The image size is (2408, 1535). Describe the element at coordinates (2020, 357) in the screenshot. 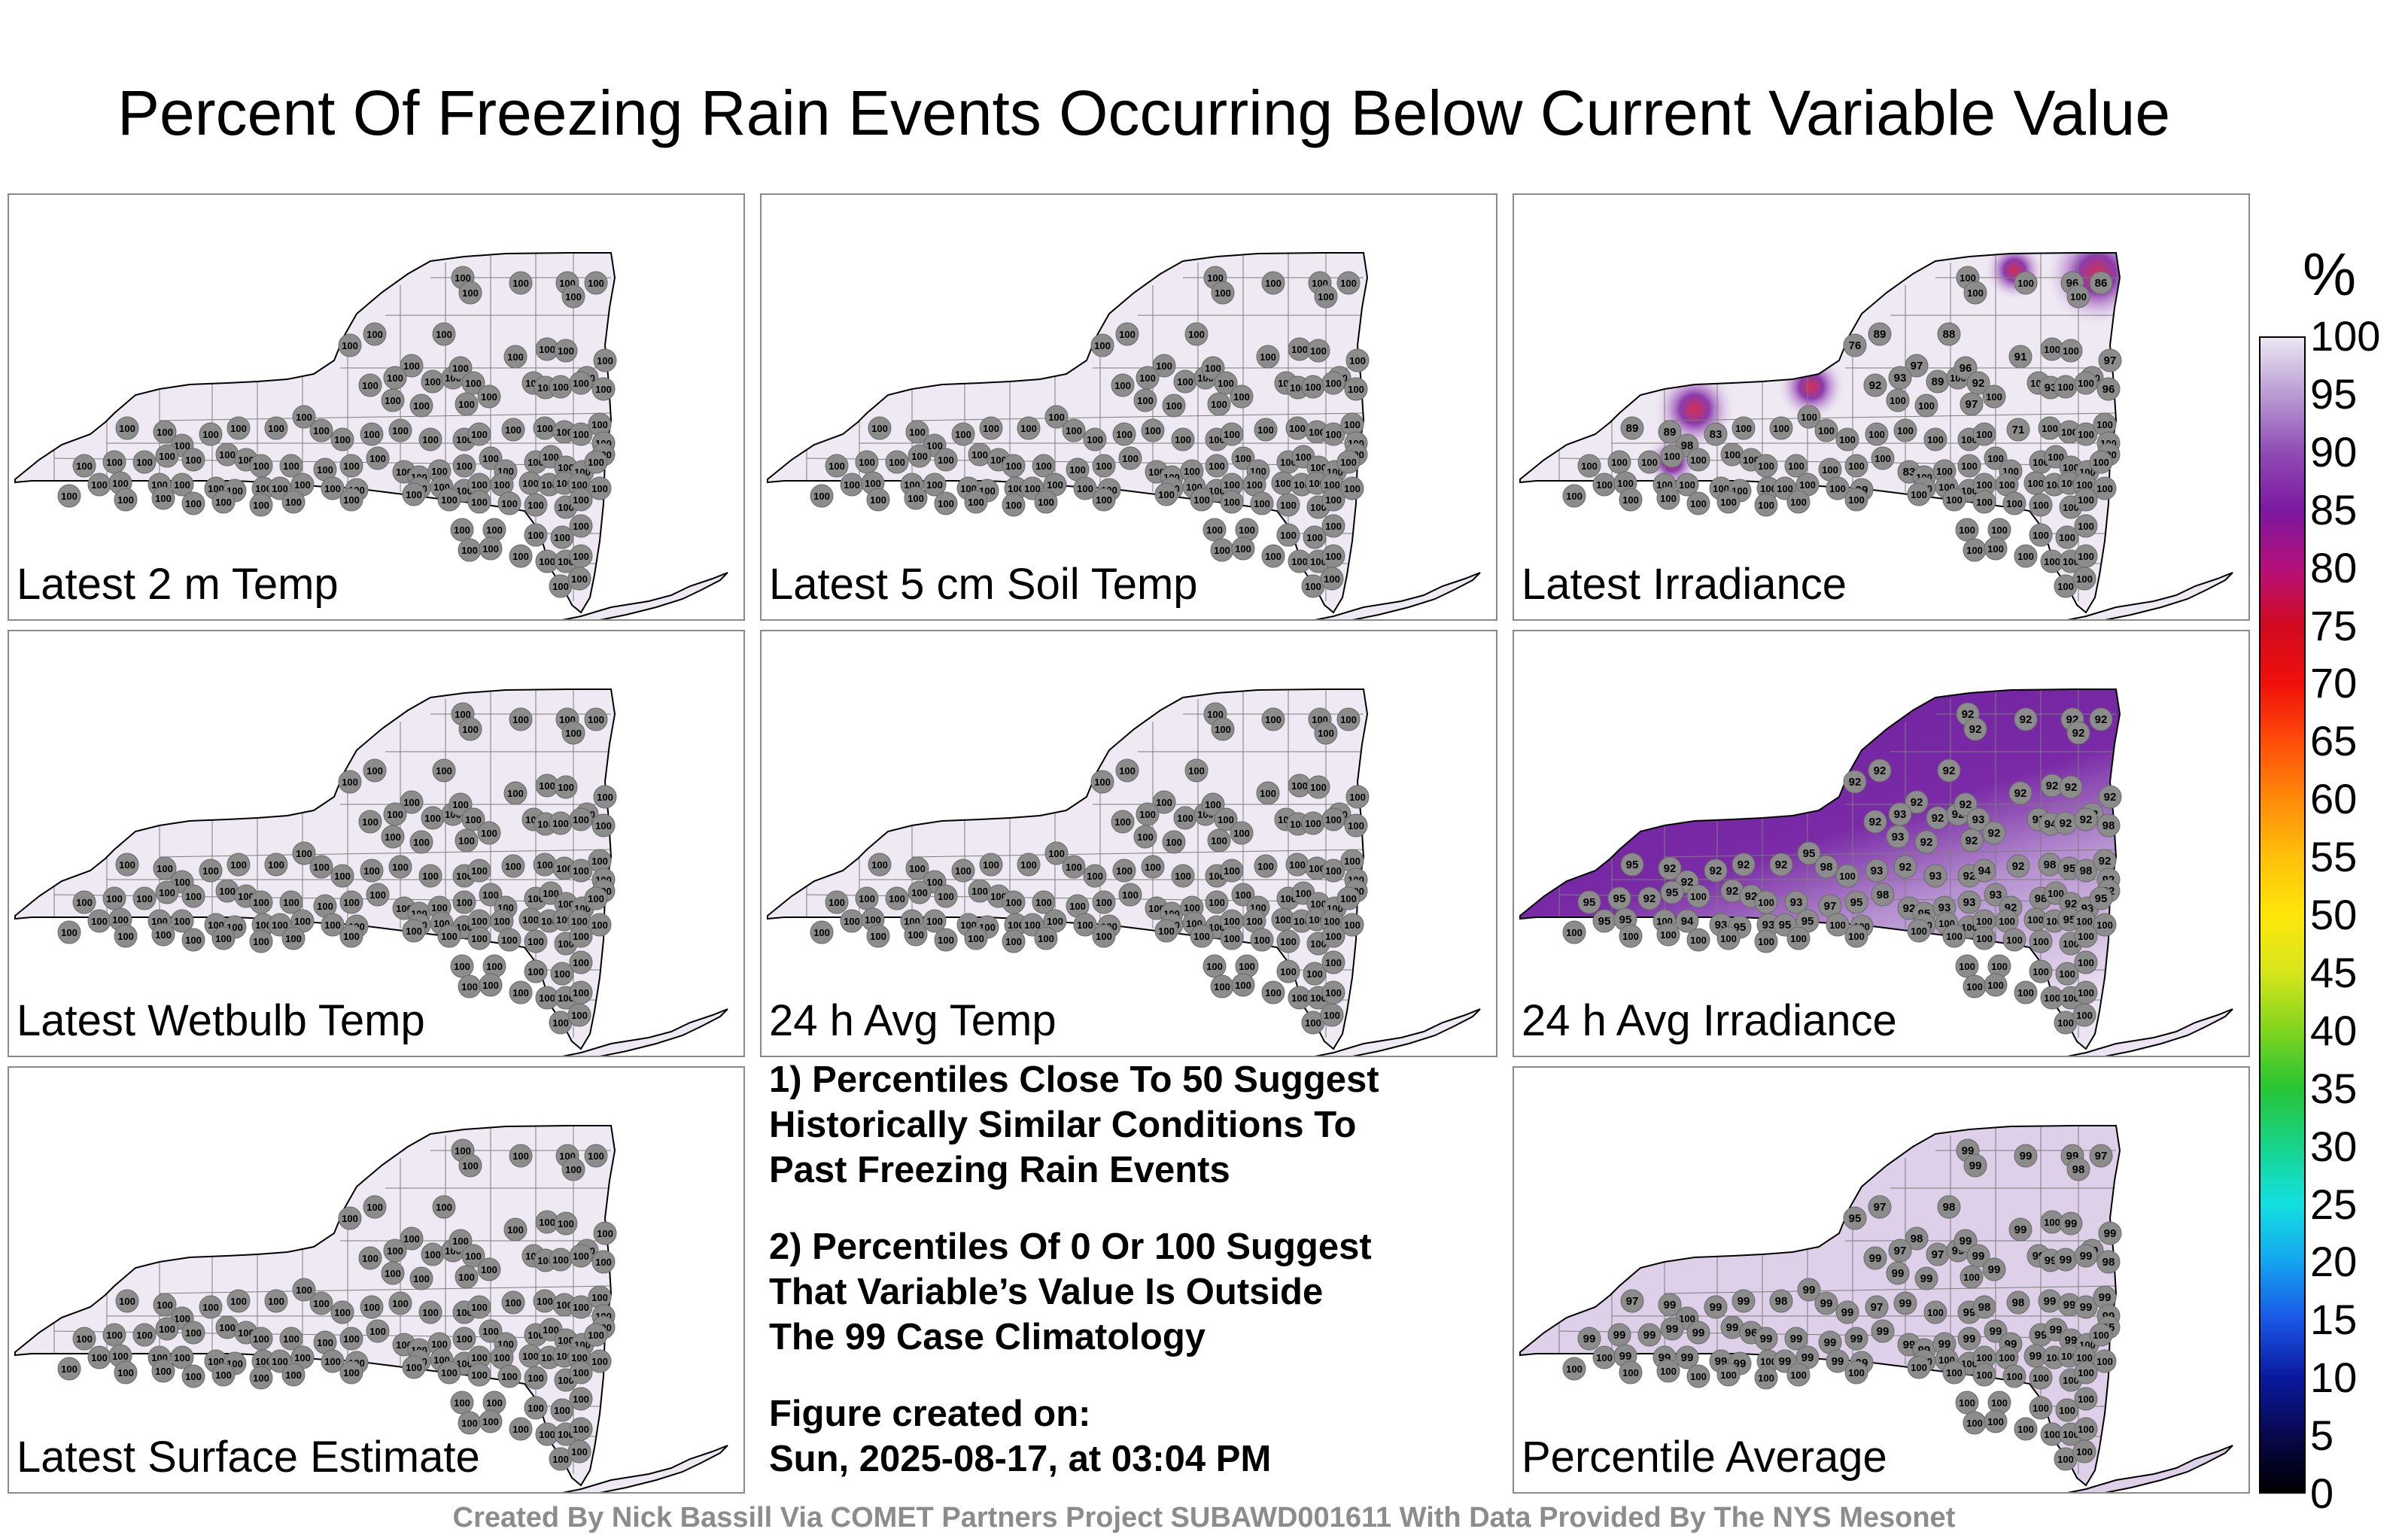

I see `station-value: 91` at that location.